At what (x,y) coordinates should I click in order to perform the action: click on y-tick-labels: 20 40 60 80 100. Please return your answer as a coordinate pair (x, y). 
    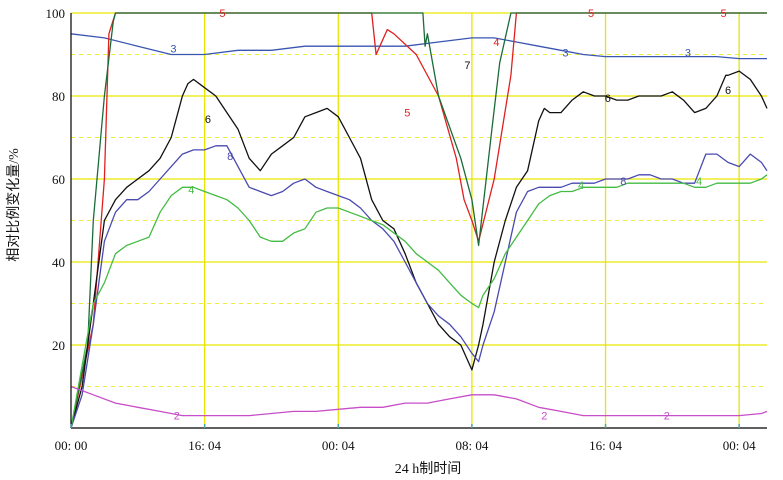
    Looking at the image, I should click on (56, 179).